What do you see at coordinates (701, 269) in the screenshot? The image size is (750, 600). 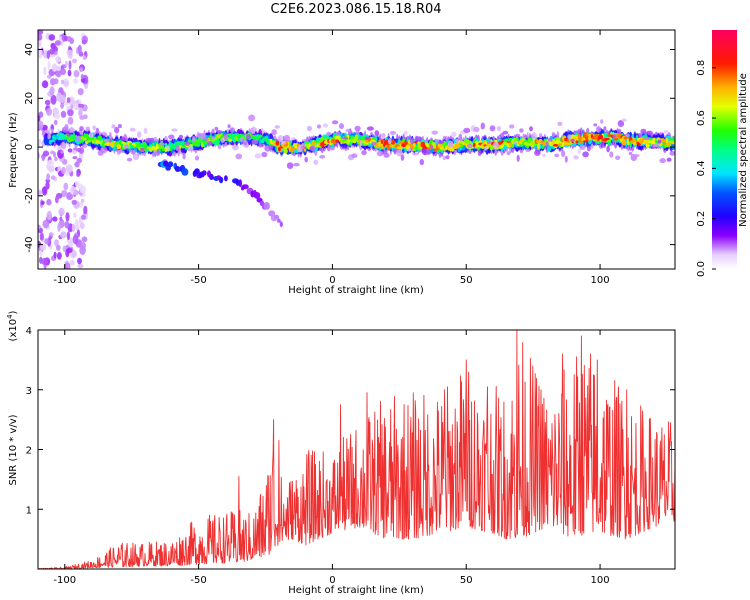 I see `colorbar-tick-label: 0.0` at bounding box center [701, 269].